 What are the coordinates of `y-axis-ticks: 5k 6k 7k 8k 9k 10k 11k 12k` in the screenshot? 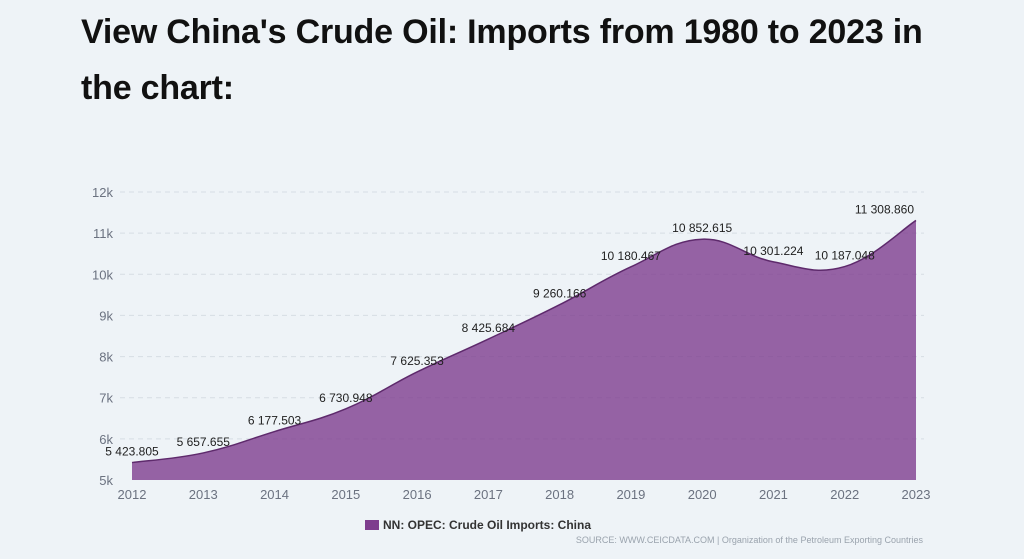 It's located at (102, 336).